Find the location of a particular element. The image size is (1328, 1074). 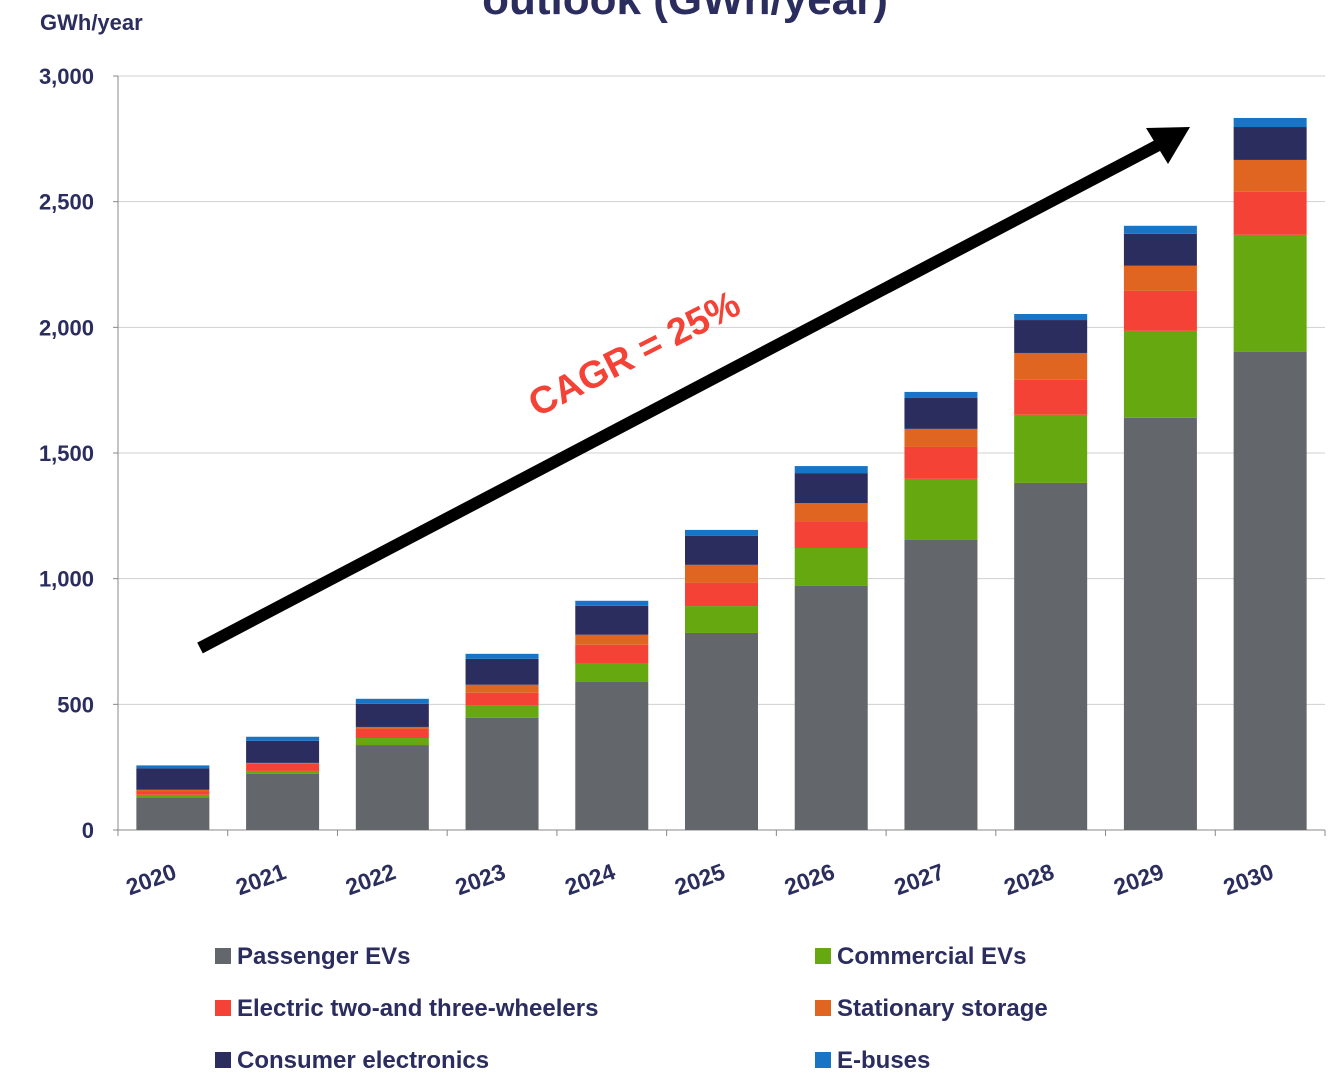

x-tick-label: 2025 is located at coordinates (699, 879).